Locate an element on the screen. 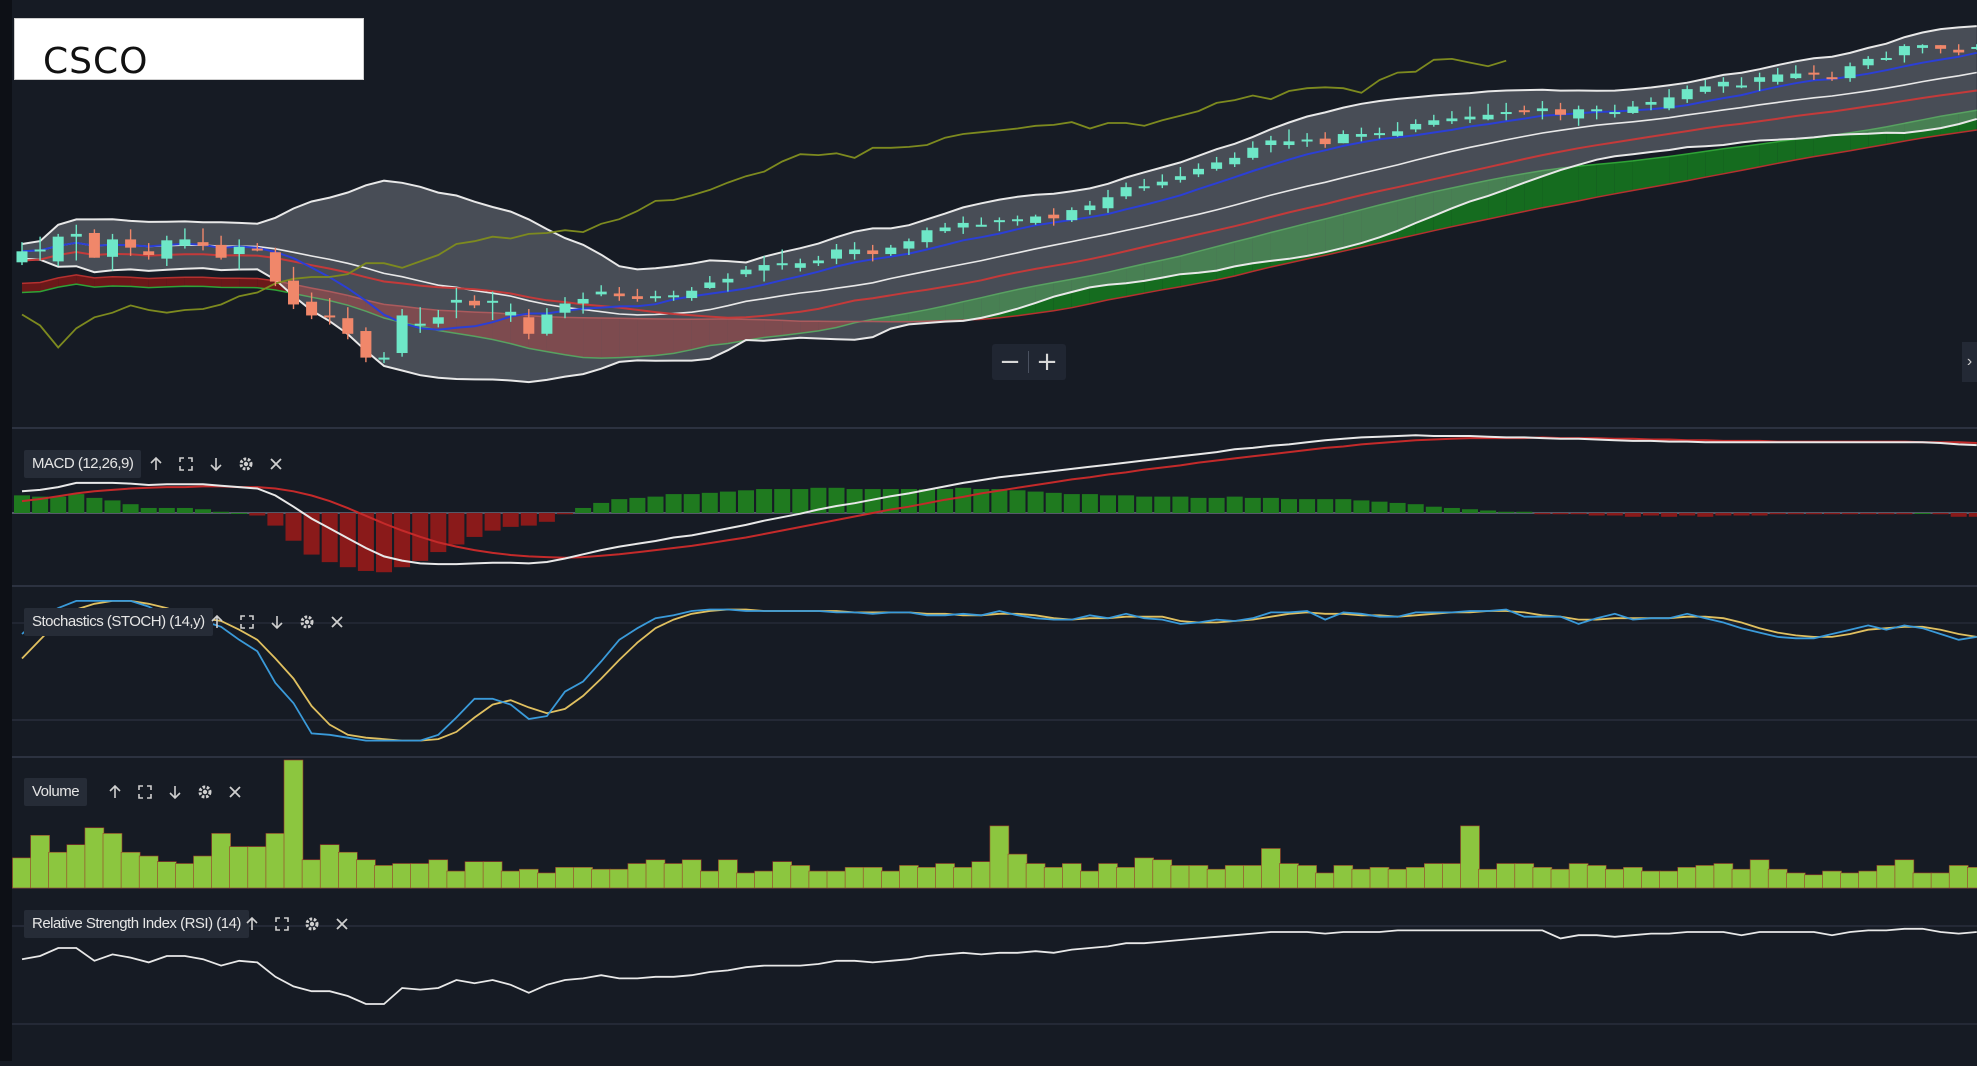 This screenshot has width=1977, height=1066. zoom-in-button: + is located at coordinates (1047, 362).